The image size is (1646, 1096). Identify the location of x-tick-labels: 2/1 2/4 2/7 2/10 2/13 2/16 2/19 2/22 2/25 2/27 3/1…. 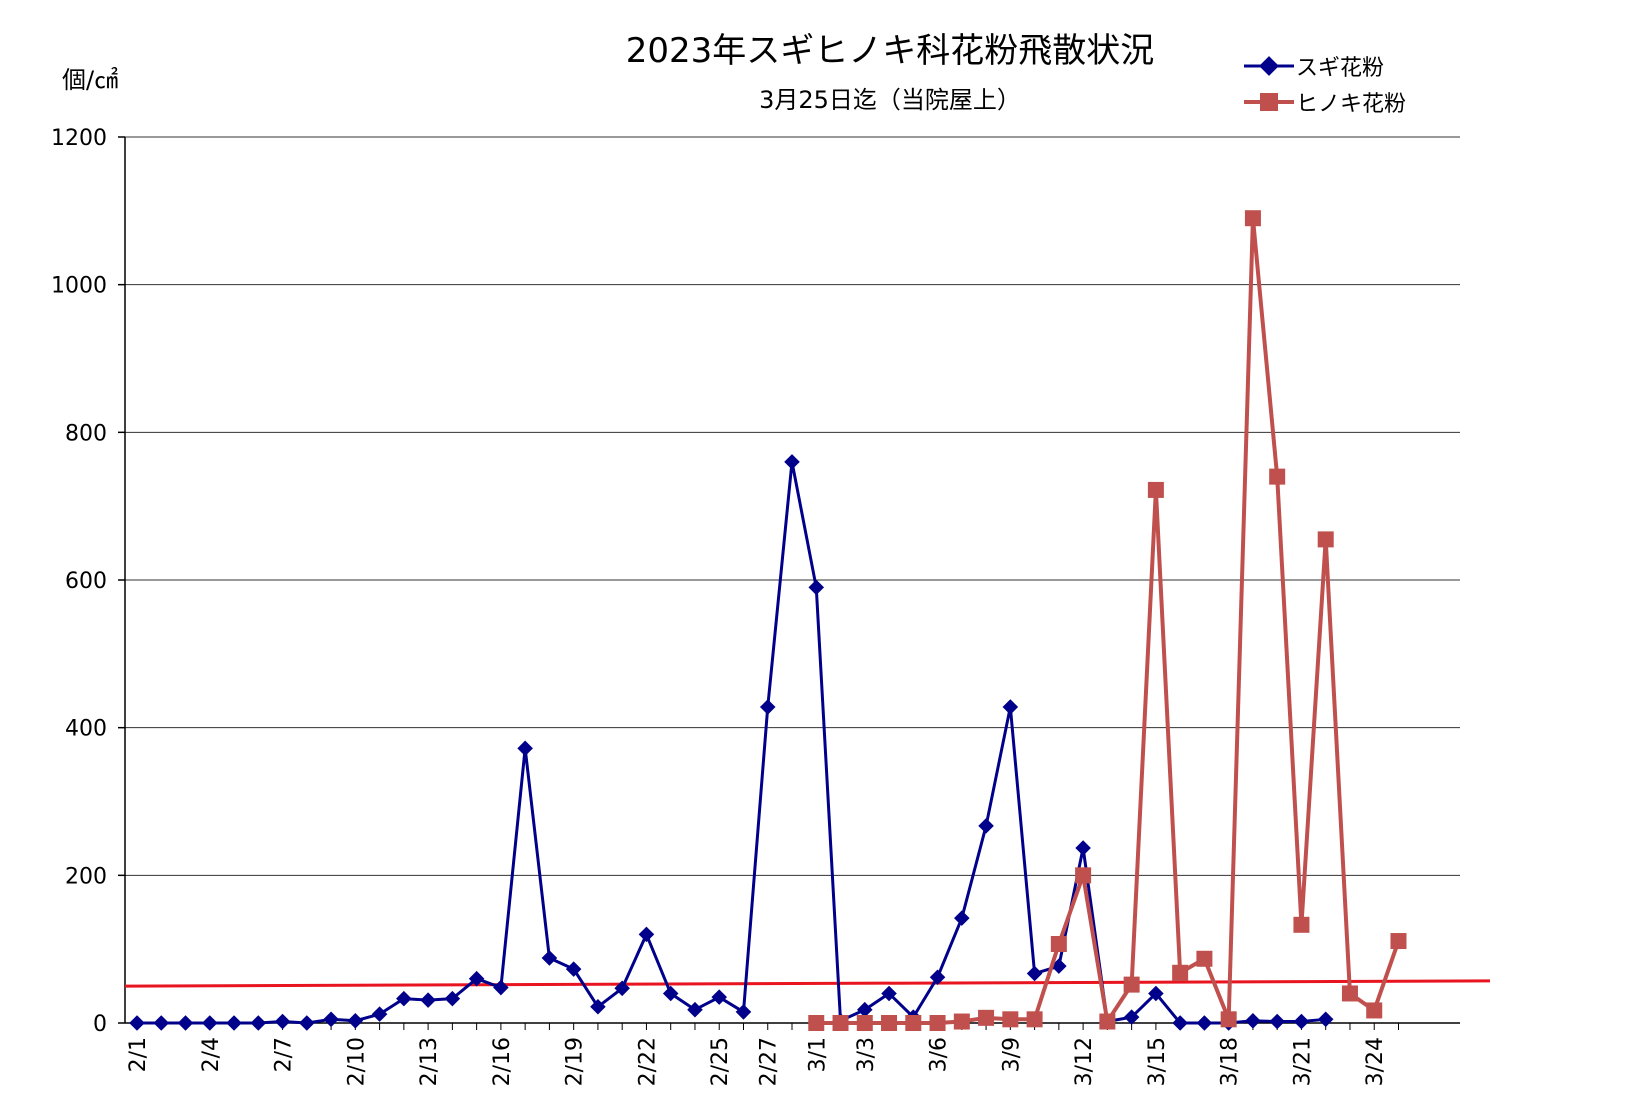
(757, 1061).